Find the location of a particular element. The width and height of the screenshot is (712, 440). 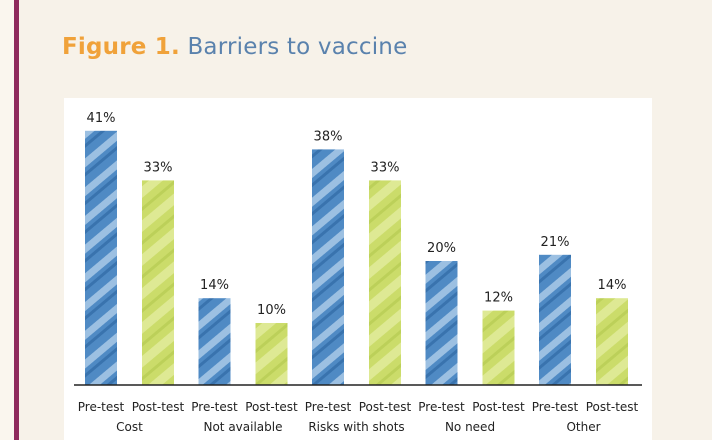

data-label: 20% is located at coordinates (441, 248).